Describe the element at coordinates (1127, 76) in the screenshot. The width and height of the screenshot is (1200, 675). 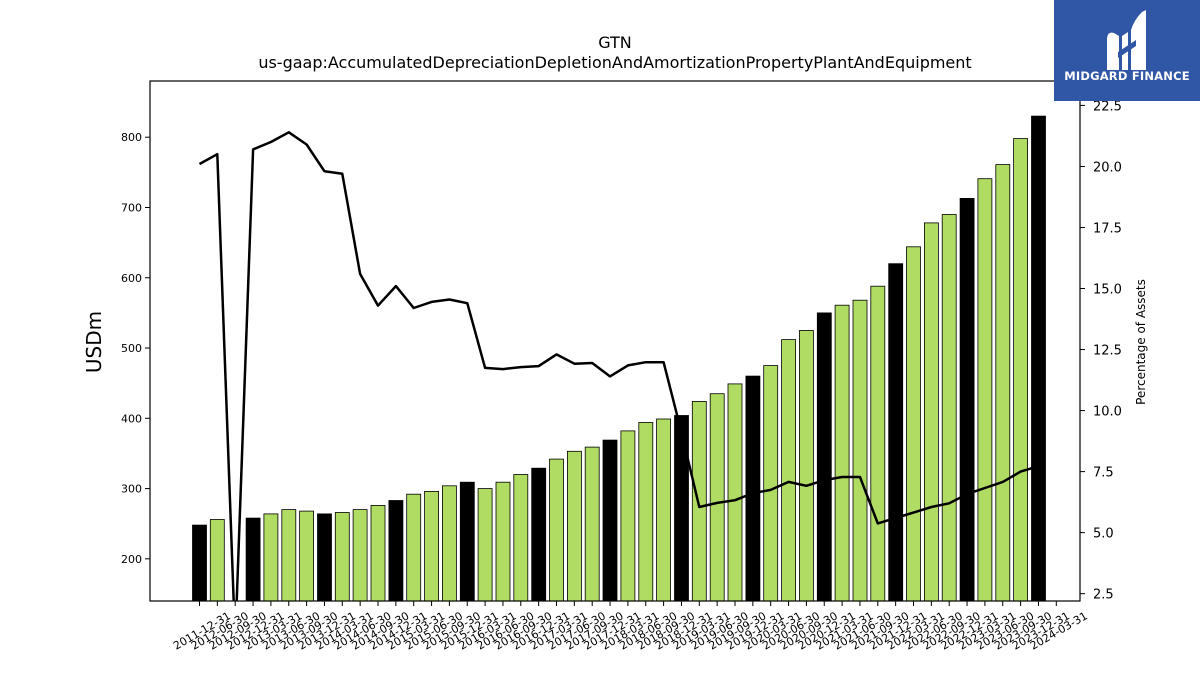
I see `logo-brand-text: MIDGARD FINANCE` at that location.